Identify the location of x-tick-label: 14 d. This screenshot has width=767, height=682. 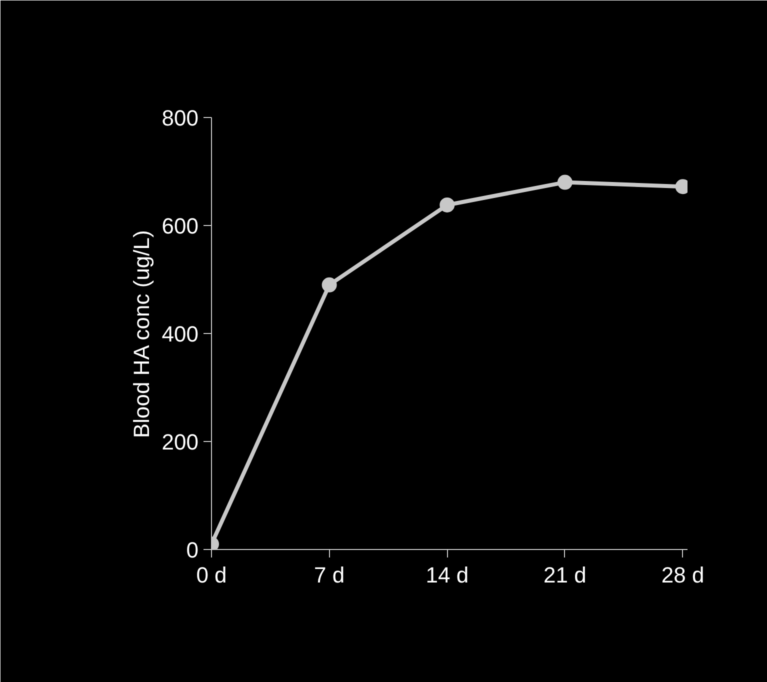
(447, 575).